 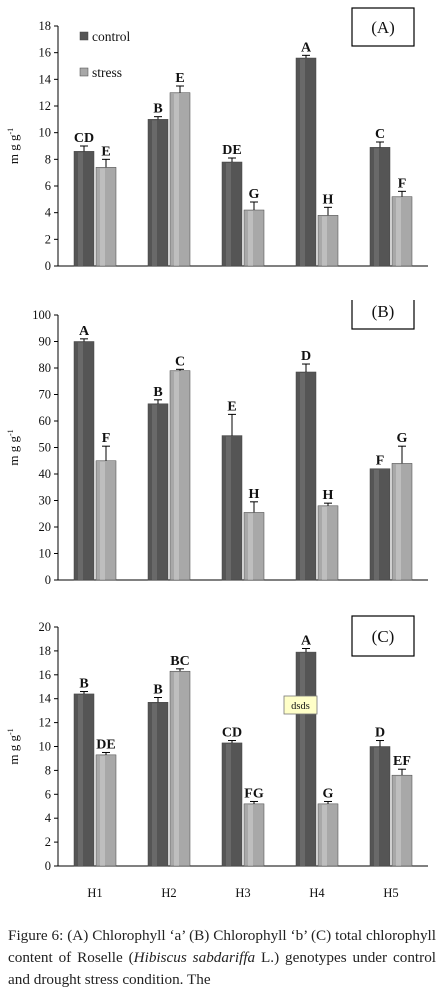 I want to click on panel-label: (B), so click(x=383, y=311).